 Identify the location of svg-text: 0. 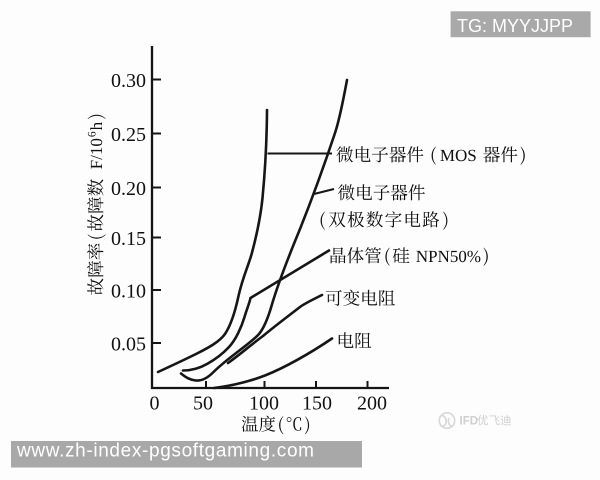
(155, 404).